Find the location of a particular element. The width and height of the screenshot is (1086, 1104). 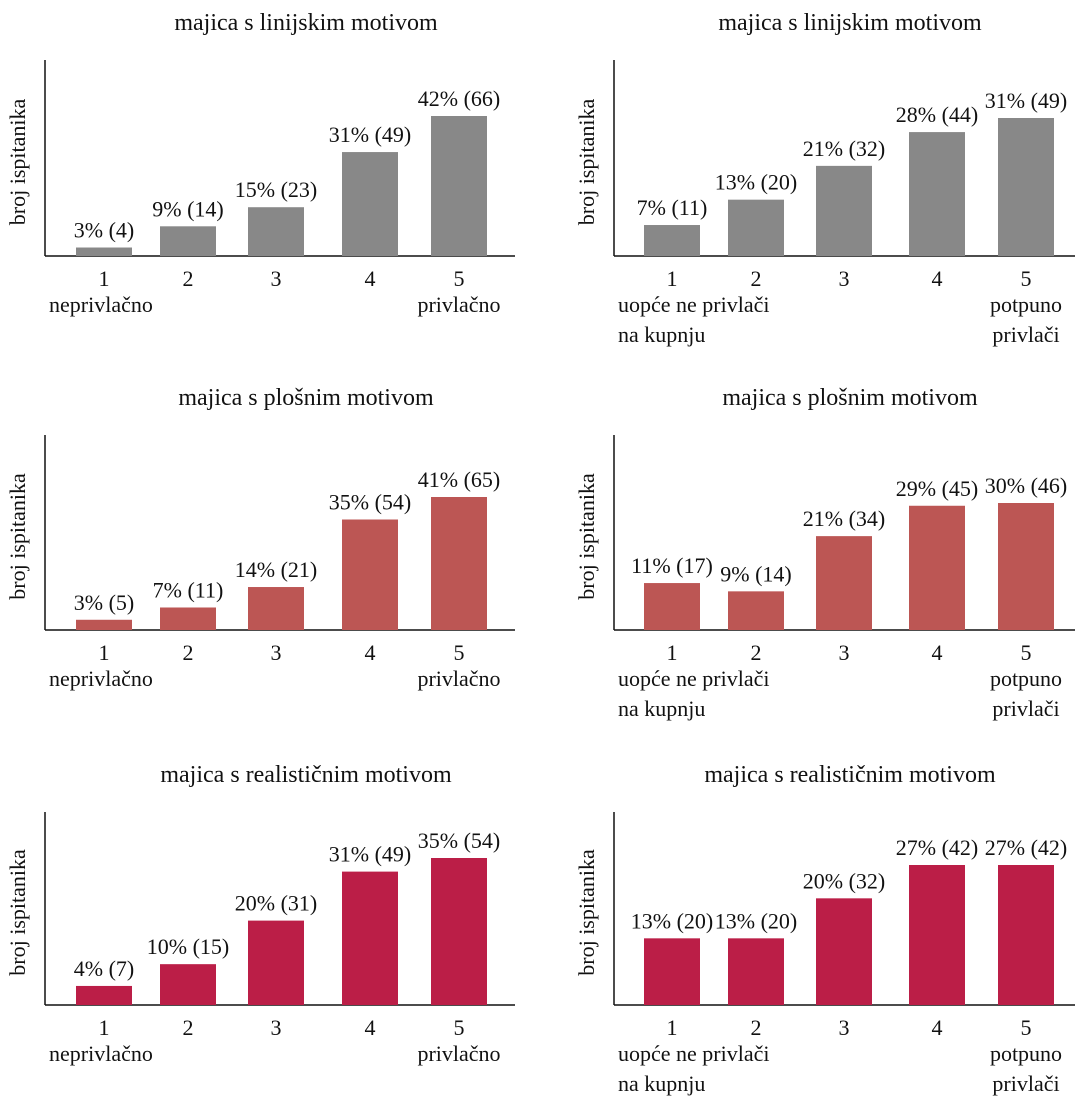

data-label: 14% (21) is located at coordinates (276, 569).